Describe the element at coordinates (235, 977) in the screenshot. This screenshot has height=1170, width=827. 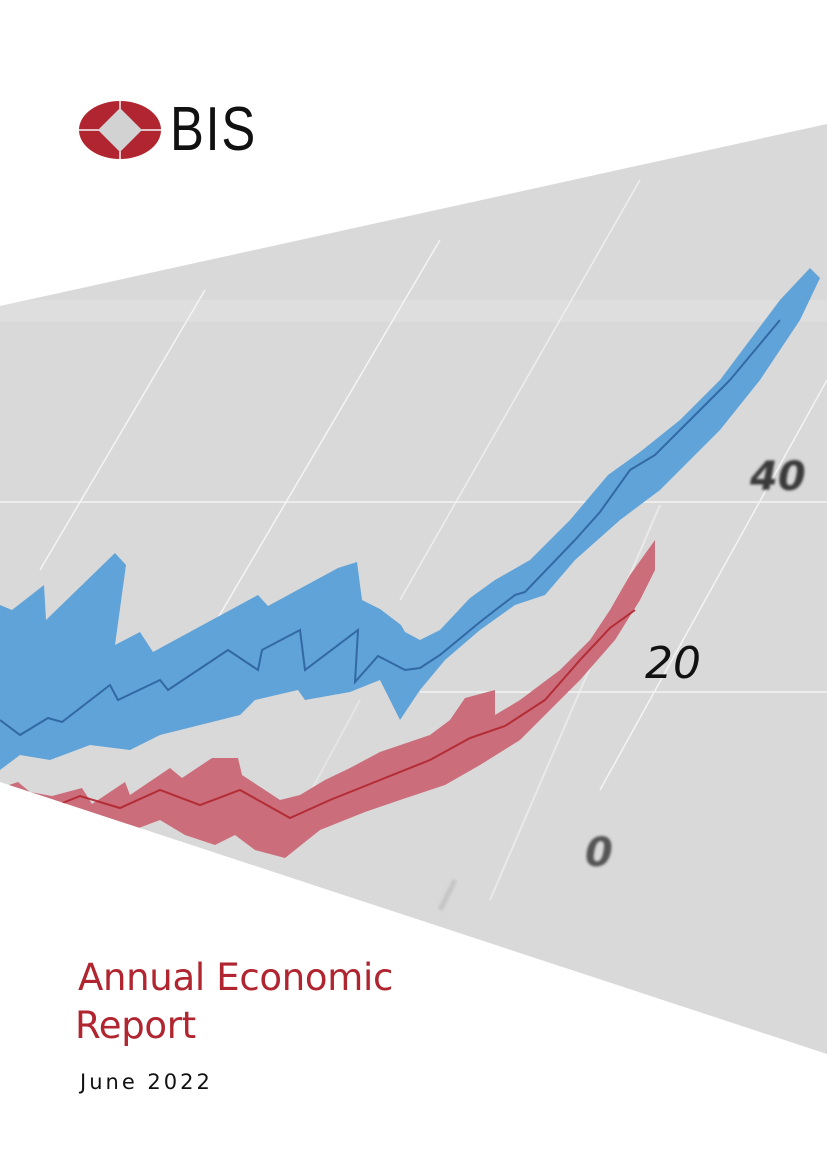
I see `title-line-1: Annual Economic` at that location.